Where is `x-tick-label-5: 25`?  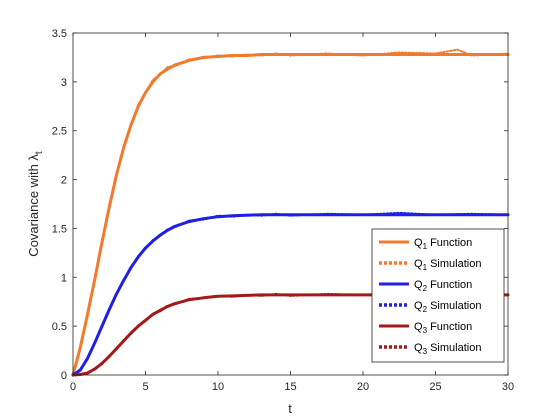
x-tick-label-5: 25 is located at coordinates (435, 387).